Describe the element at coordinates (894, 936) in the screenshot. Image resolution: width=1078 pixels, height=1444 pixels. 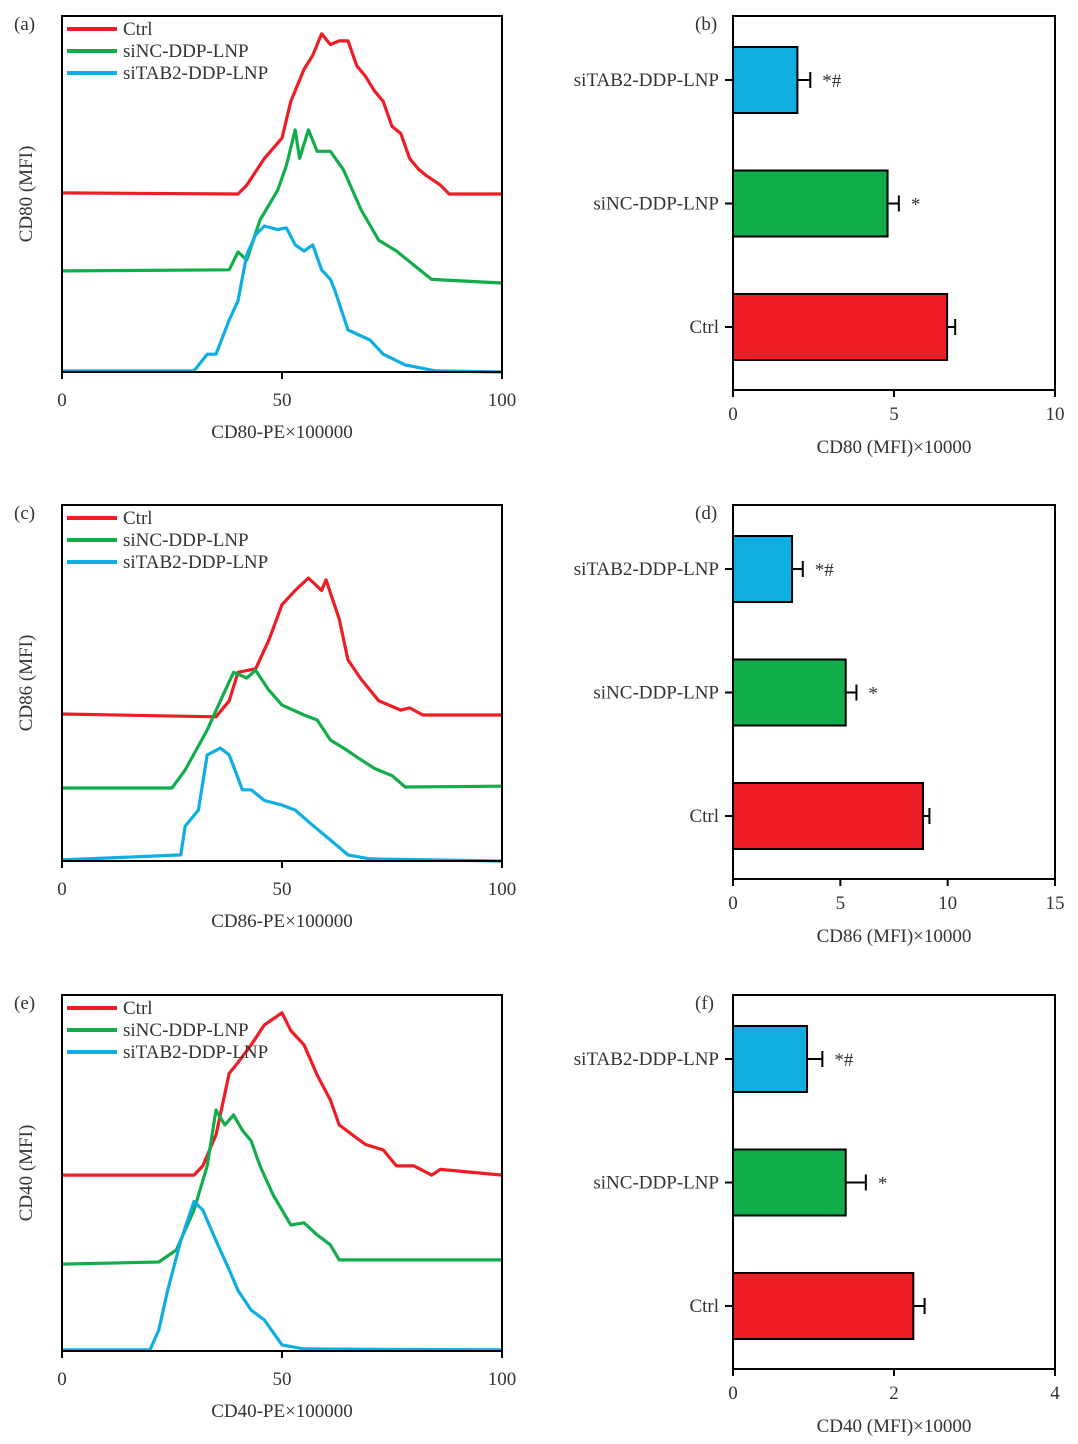
I see `x-axis-label: CD86 (MFI)×10000` at that location.